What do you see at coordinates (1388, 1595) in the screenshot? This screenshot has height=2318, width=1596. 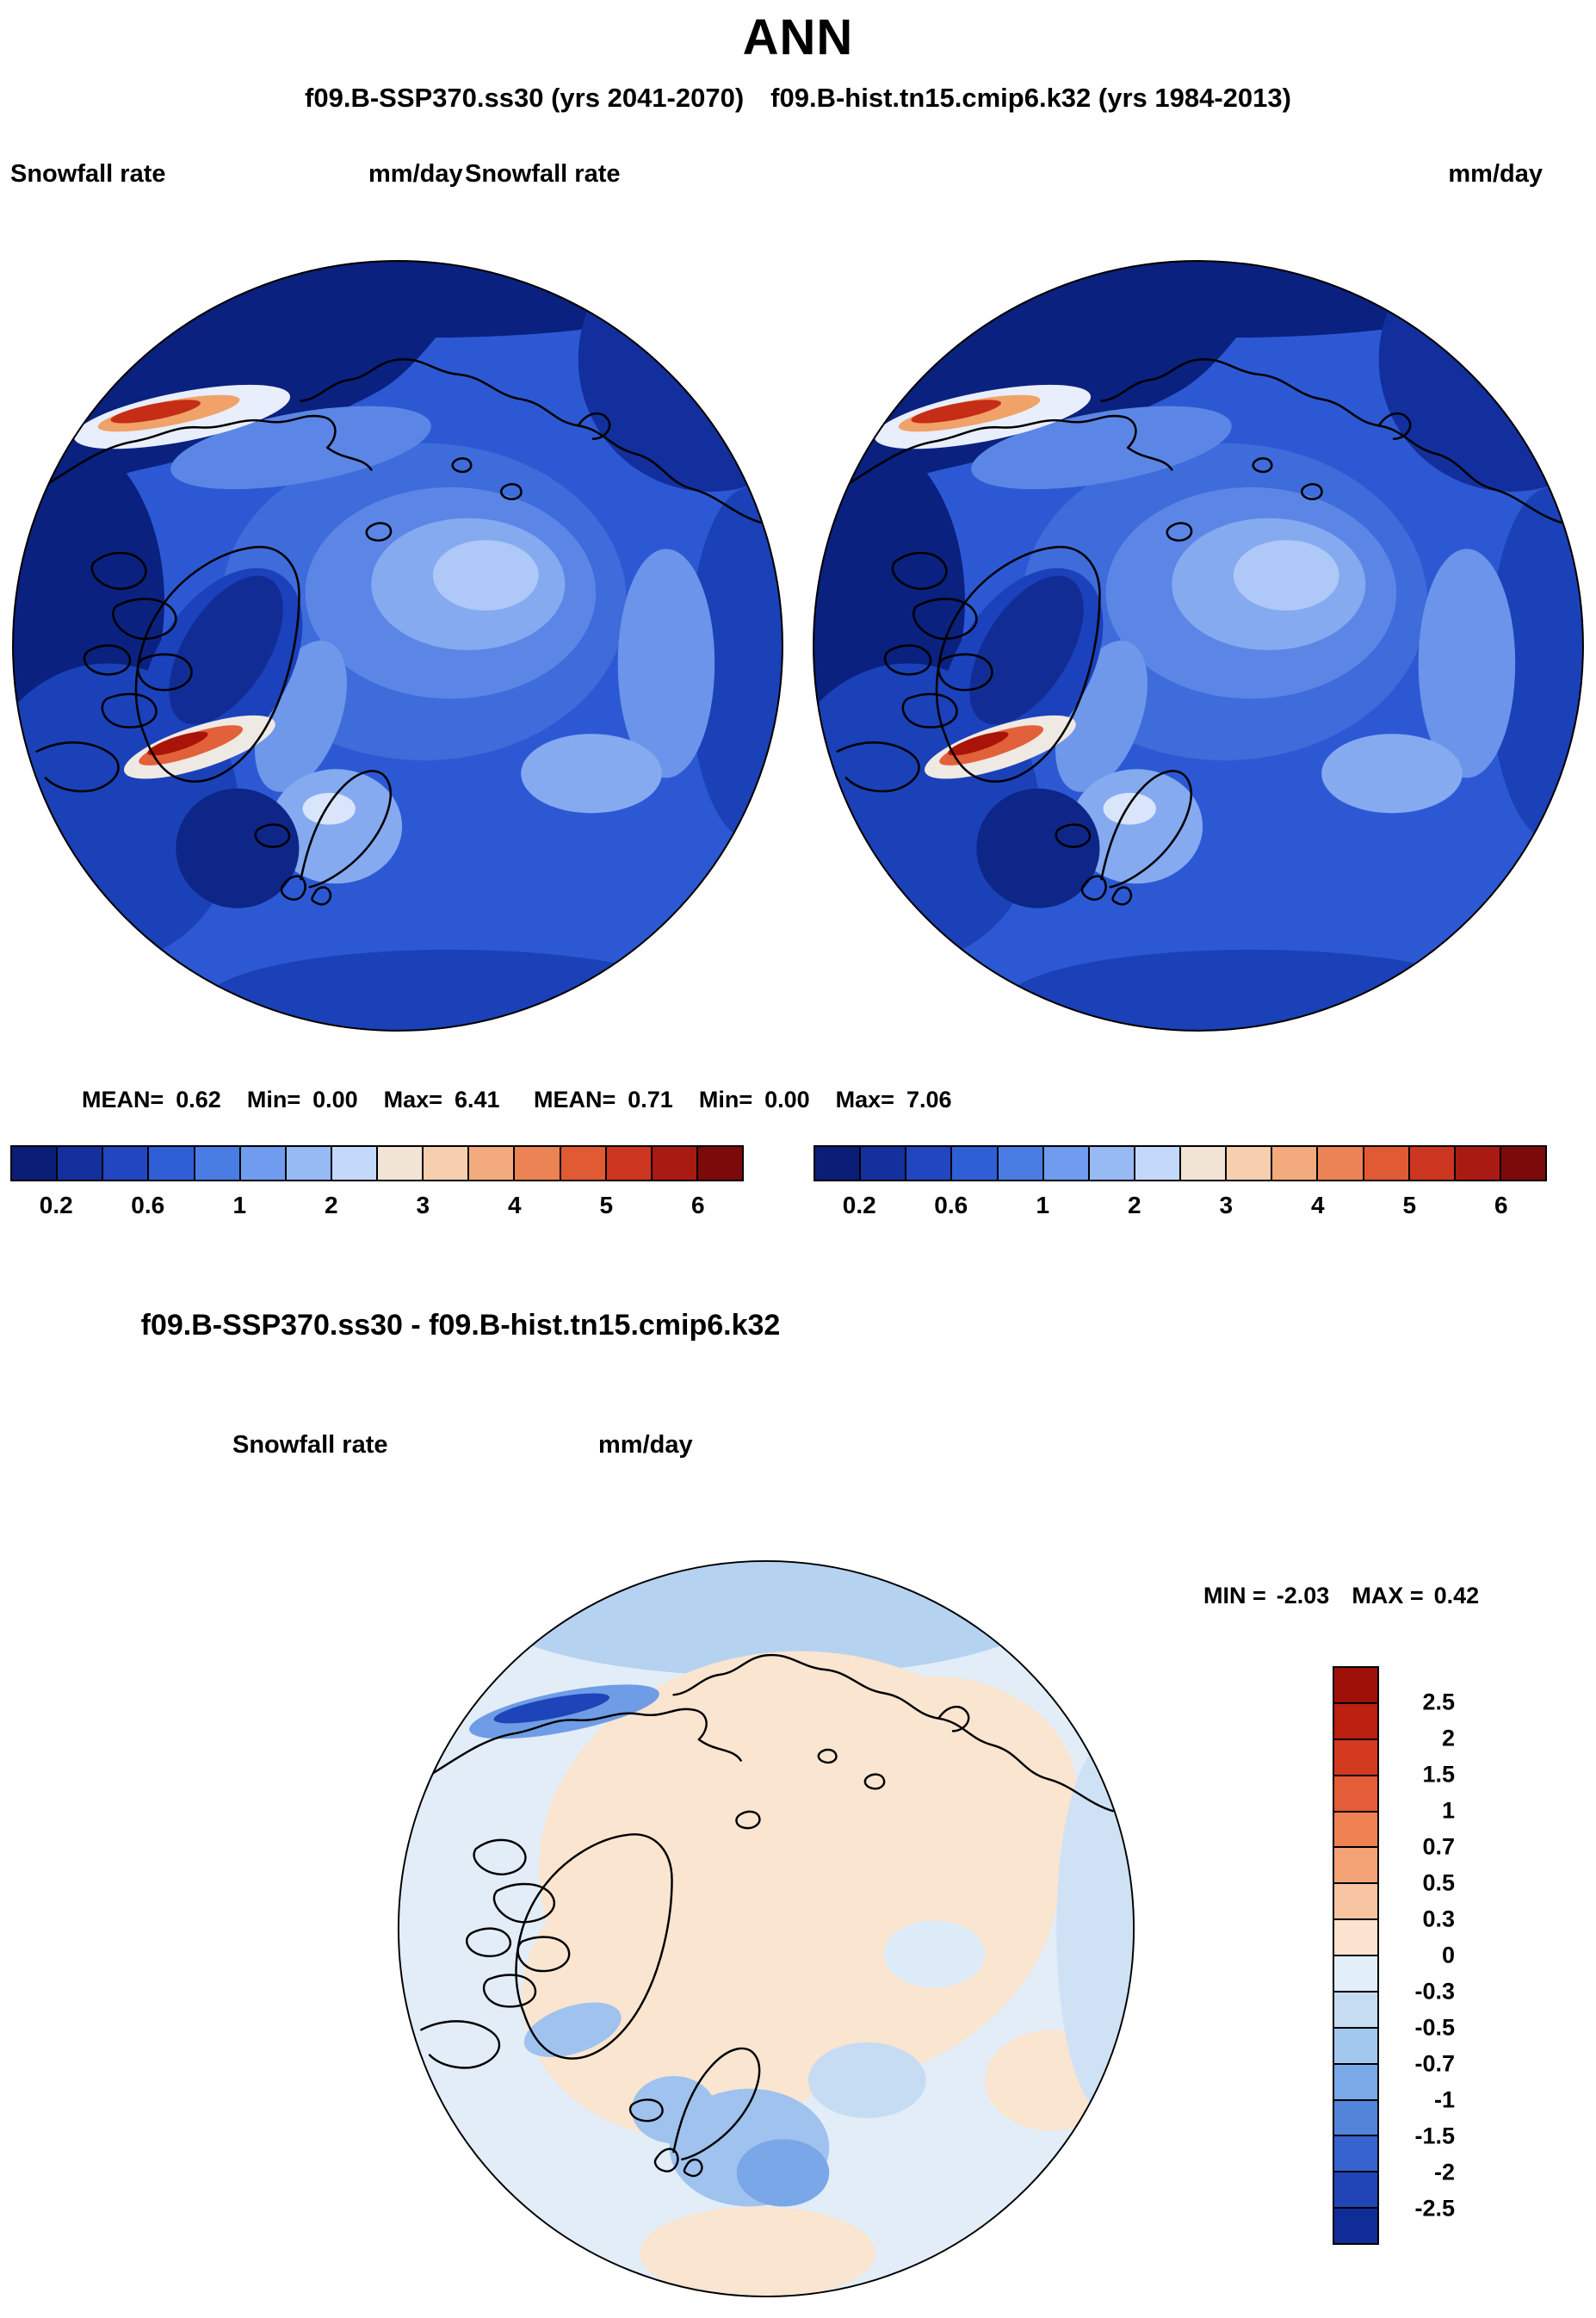 I see `diff-max-label: MAX =` at bounding box center [1388, 1595].